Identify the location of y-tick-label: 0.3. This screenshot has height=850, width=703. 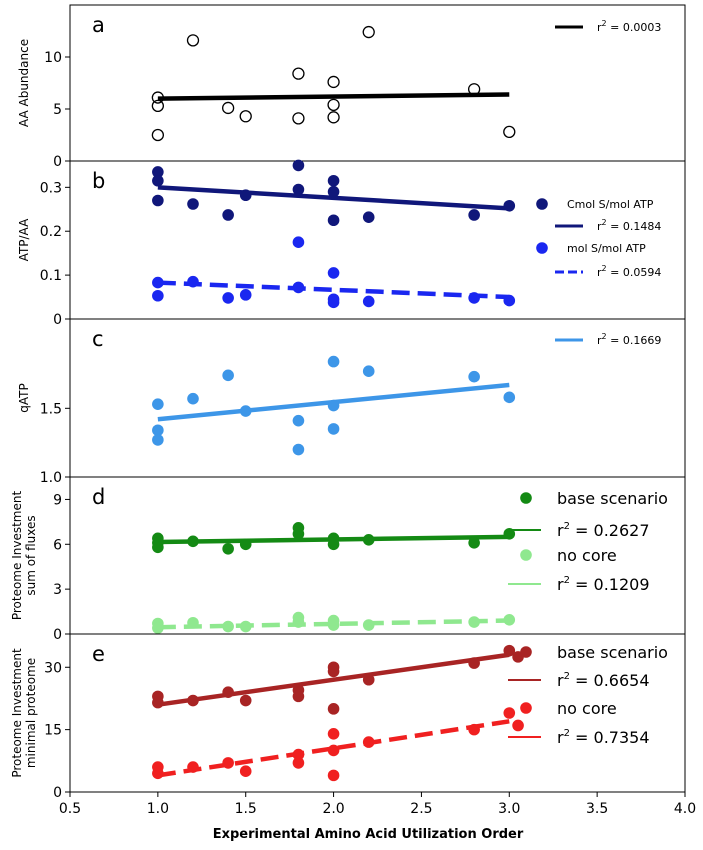
(51, 188).